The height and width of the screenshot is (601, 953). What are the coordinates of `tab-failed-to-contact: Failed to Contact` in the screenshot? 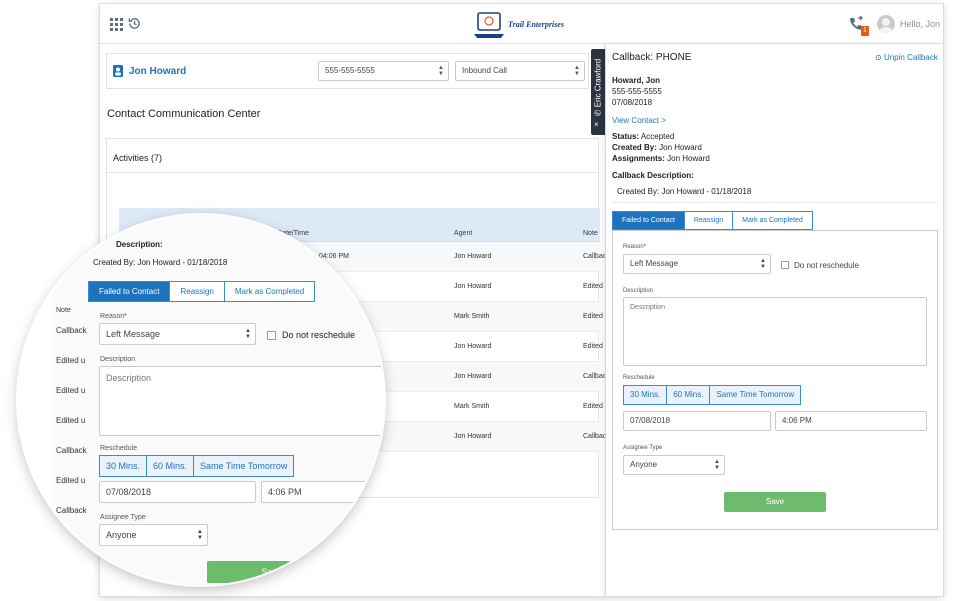 It's located at (648, 220).